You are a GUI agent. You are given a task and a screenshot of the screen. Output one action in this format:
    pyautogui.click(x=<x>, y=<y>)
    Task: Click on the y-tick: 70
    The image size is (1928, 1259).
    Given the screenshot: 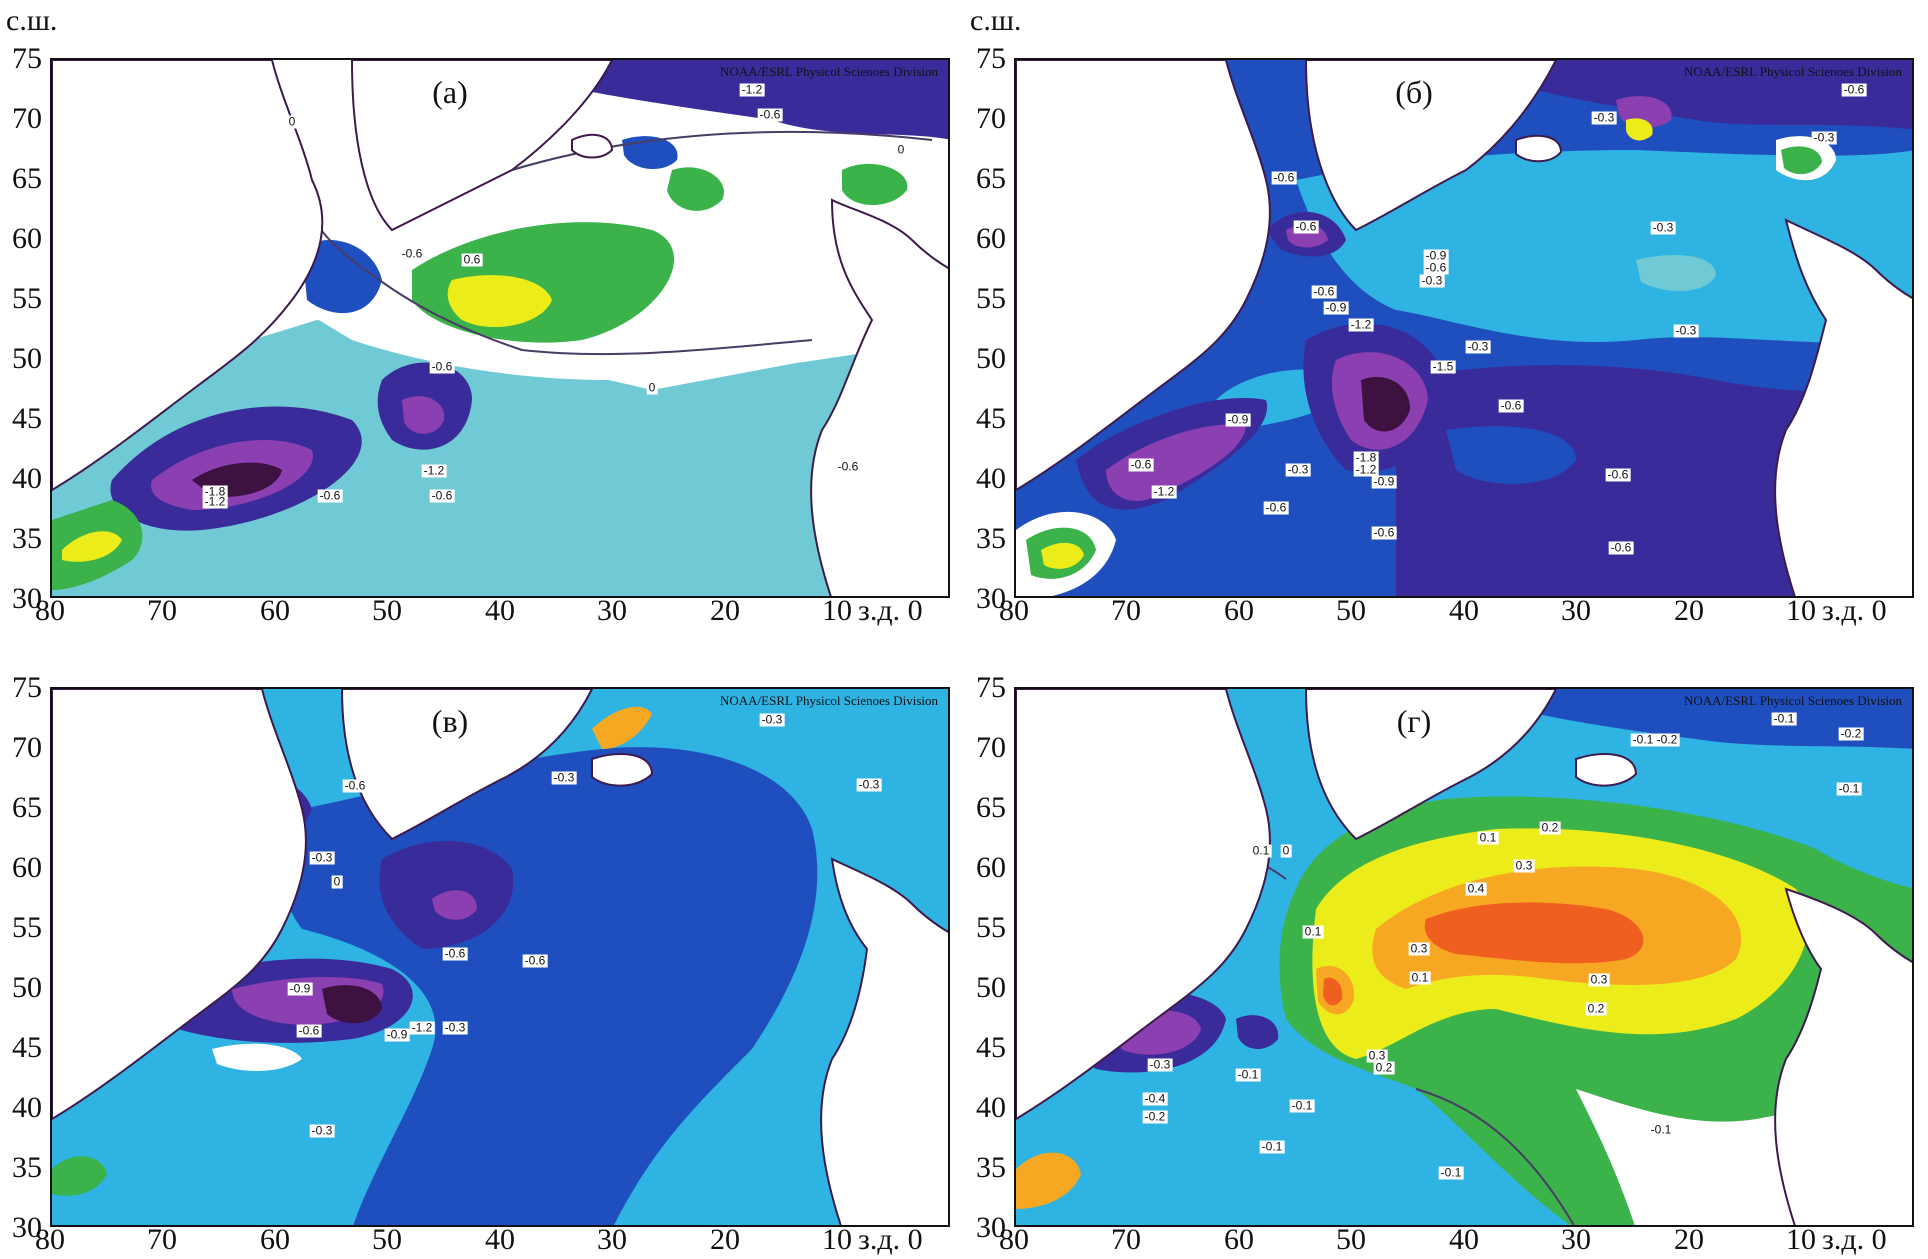 What is the action you would take?
    pyautogui.click(x=27, y=747)
    